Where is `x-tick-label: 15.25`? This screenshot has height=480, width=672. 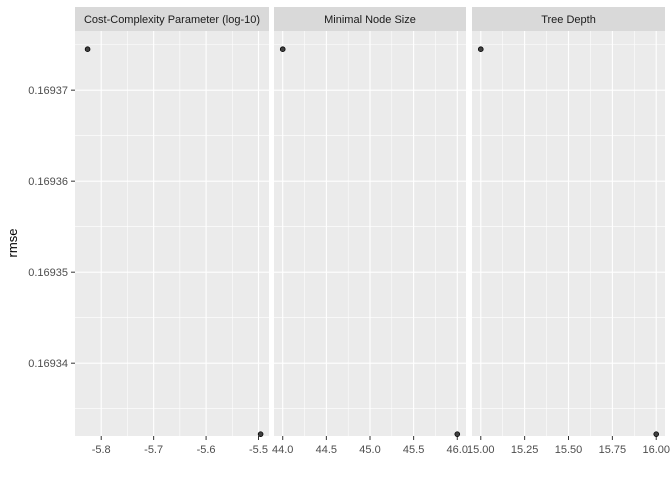 x-tick-label: 15.25 is located at coordinates (525, 450).